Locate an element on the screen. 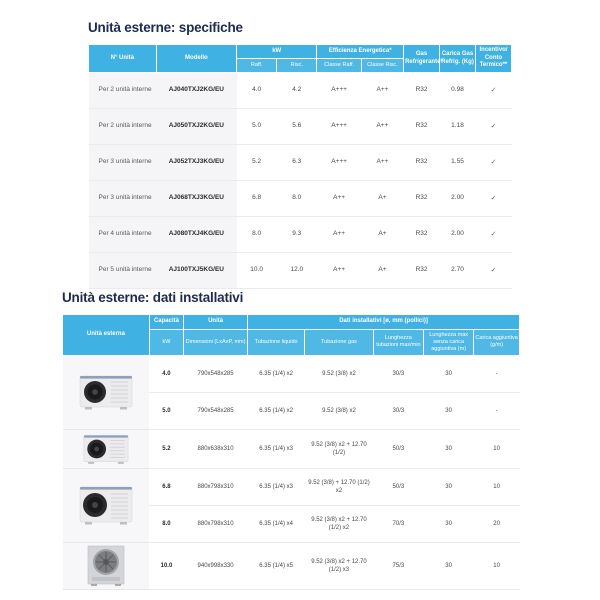 The height and width of the screenshot is (600, 600). cell-model: AJ052TXJ3KG/EU is located at coordinates (196, 162).